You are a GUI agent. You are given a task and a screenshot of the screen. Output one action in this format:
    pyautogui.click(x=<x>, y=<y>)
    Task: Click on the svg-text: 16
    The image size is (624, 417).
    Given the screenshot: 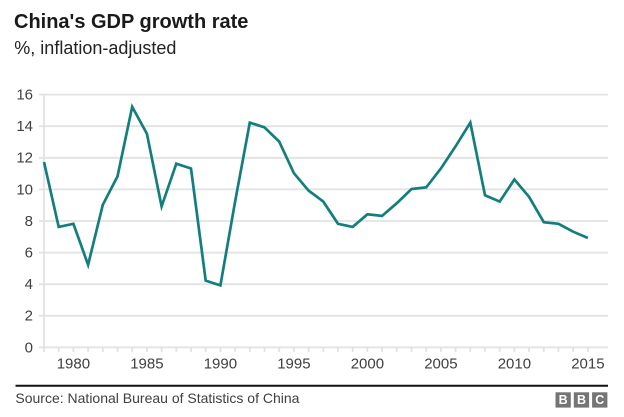 What is the action you would take?
    pyautogui.click(x=24, y=95)
    